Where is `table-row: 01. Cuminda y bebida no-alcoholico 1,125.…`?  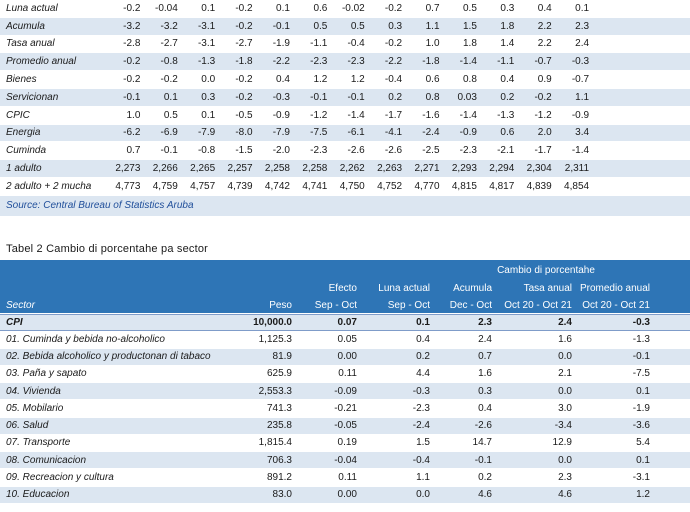
table-row: 01. Cuminda y bebida no-alcoholico 1,125.… is located at coordinates (345, 340).